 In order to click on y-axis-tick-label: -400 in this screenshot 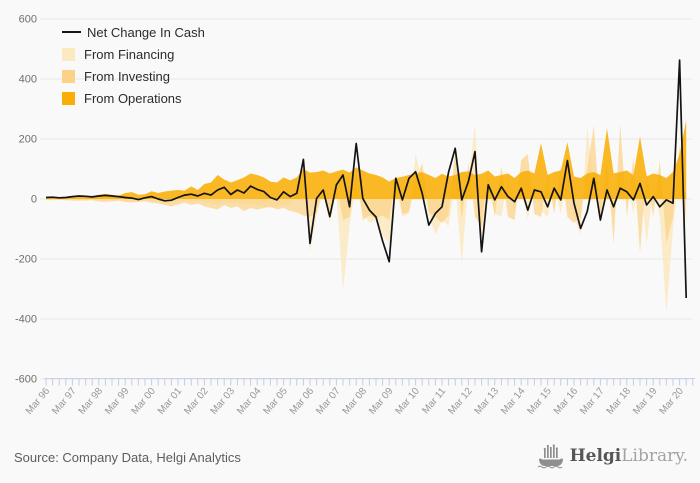, I will do `click(26, 320)`.